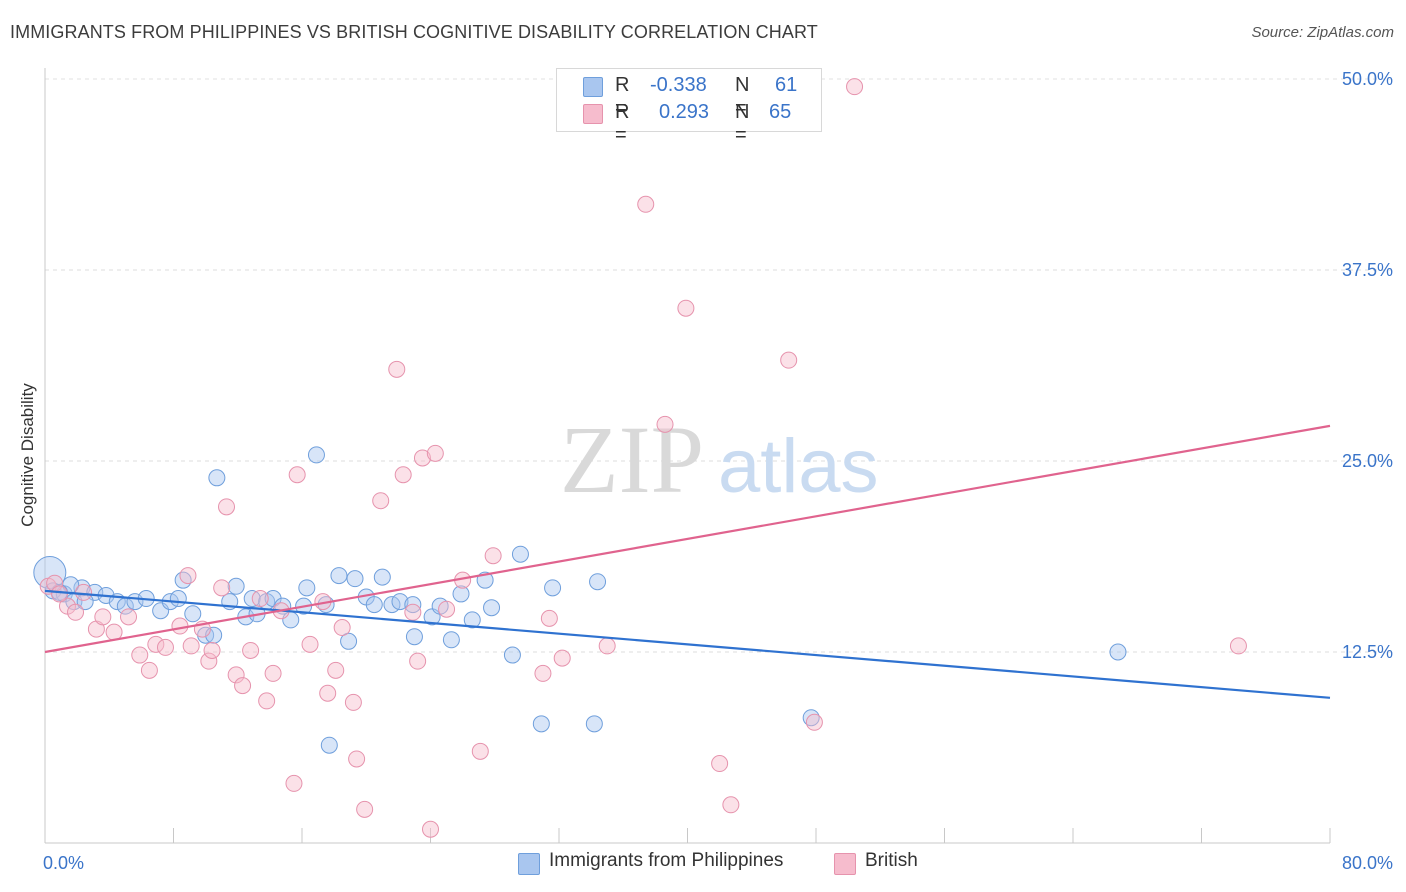 The height and width of the screenshot is (892, 1406). I want to click on bottom-legend-swatch-british, so click(845, 864).